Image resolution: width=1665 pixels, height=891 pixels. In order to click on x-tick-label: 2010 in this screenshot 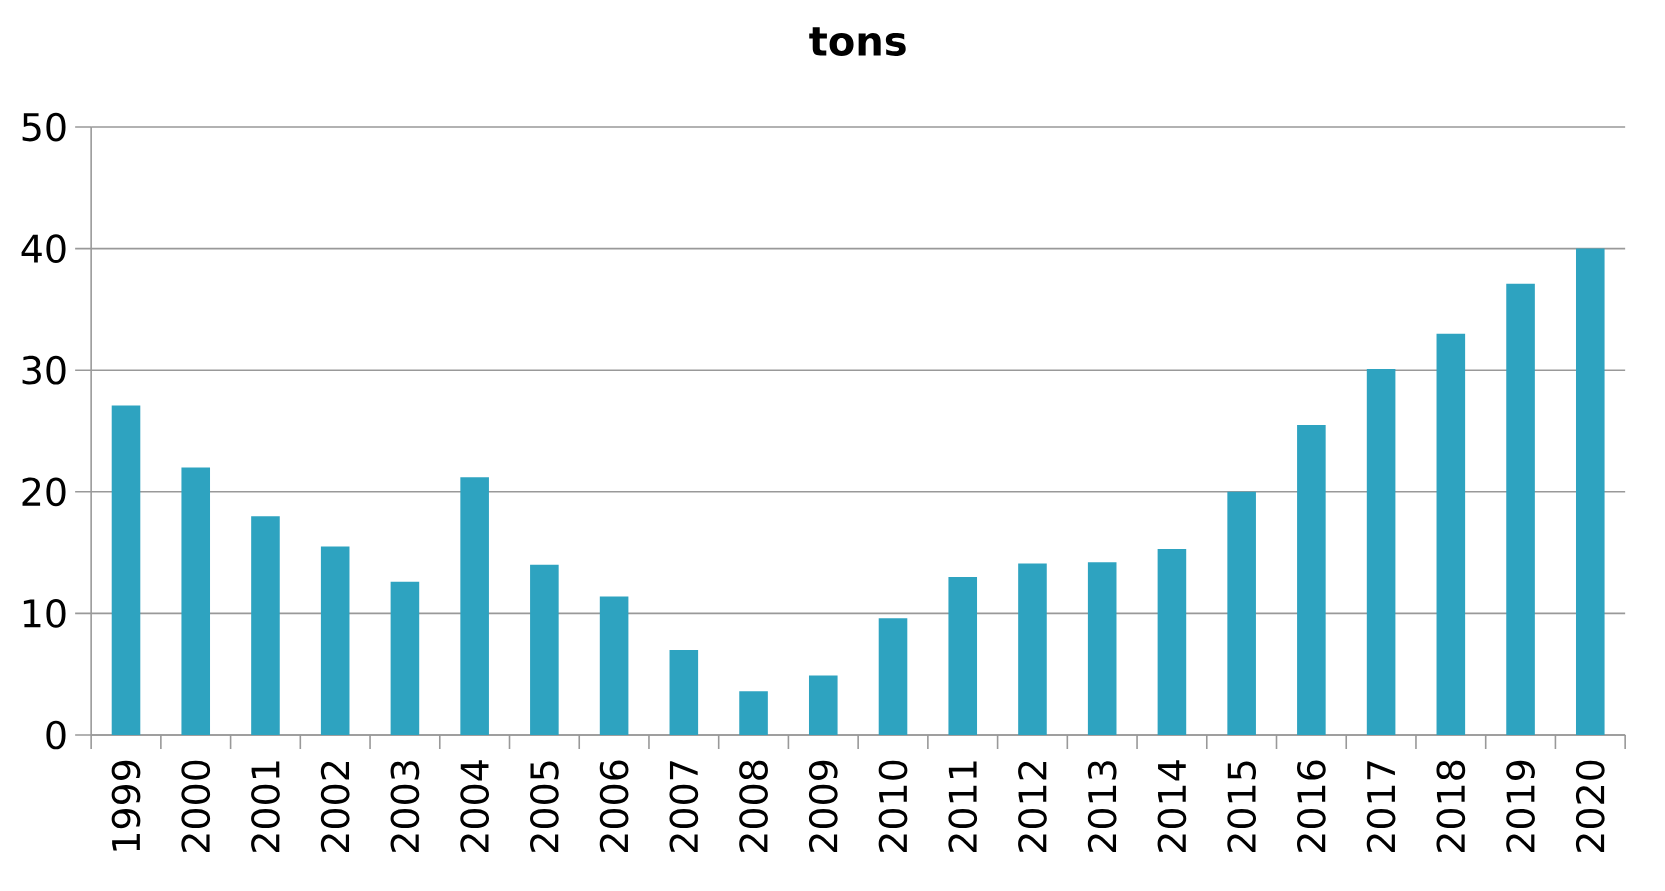, I will do `click(893, 806)`.